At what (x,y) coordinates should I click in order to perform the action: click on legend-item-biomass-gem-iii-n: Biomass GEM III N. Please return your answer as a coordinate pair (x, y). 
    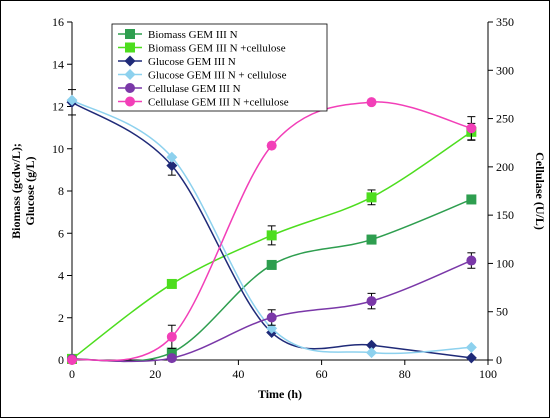
    Looking at the image, I should click on (178, 35).